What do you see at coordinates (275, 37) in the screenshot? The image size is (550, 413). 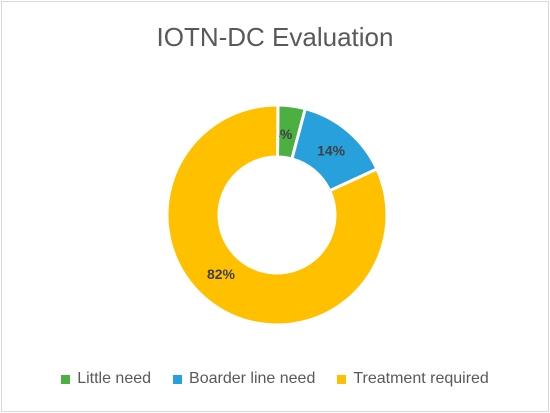 I see `chart-title: IOTN-DC Evaluation` at bounding box center [275, 37].